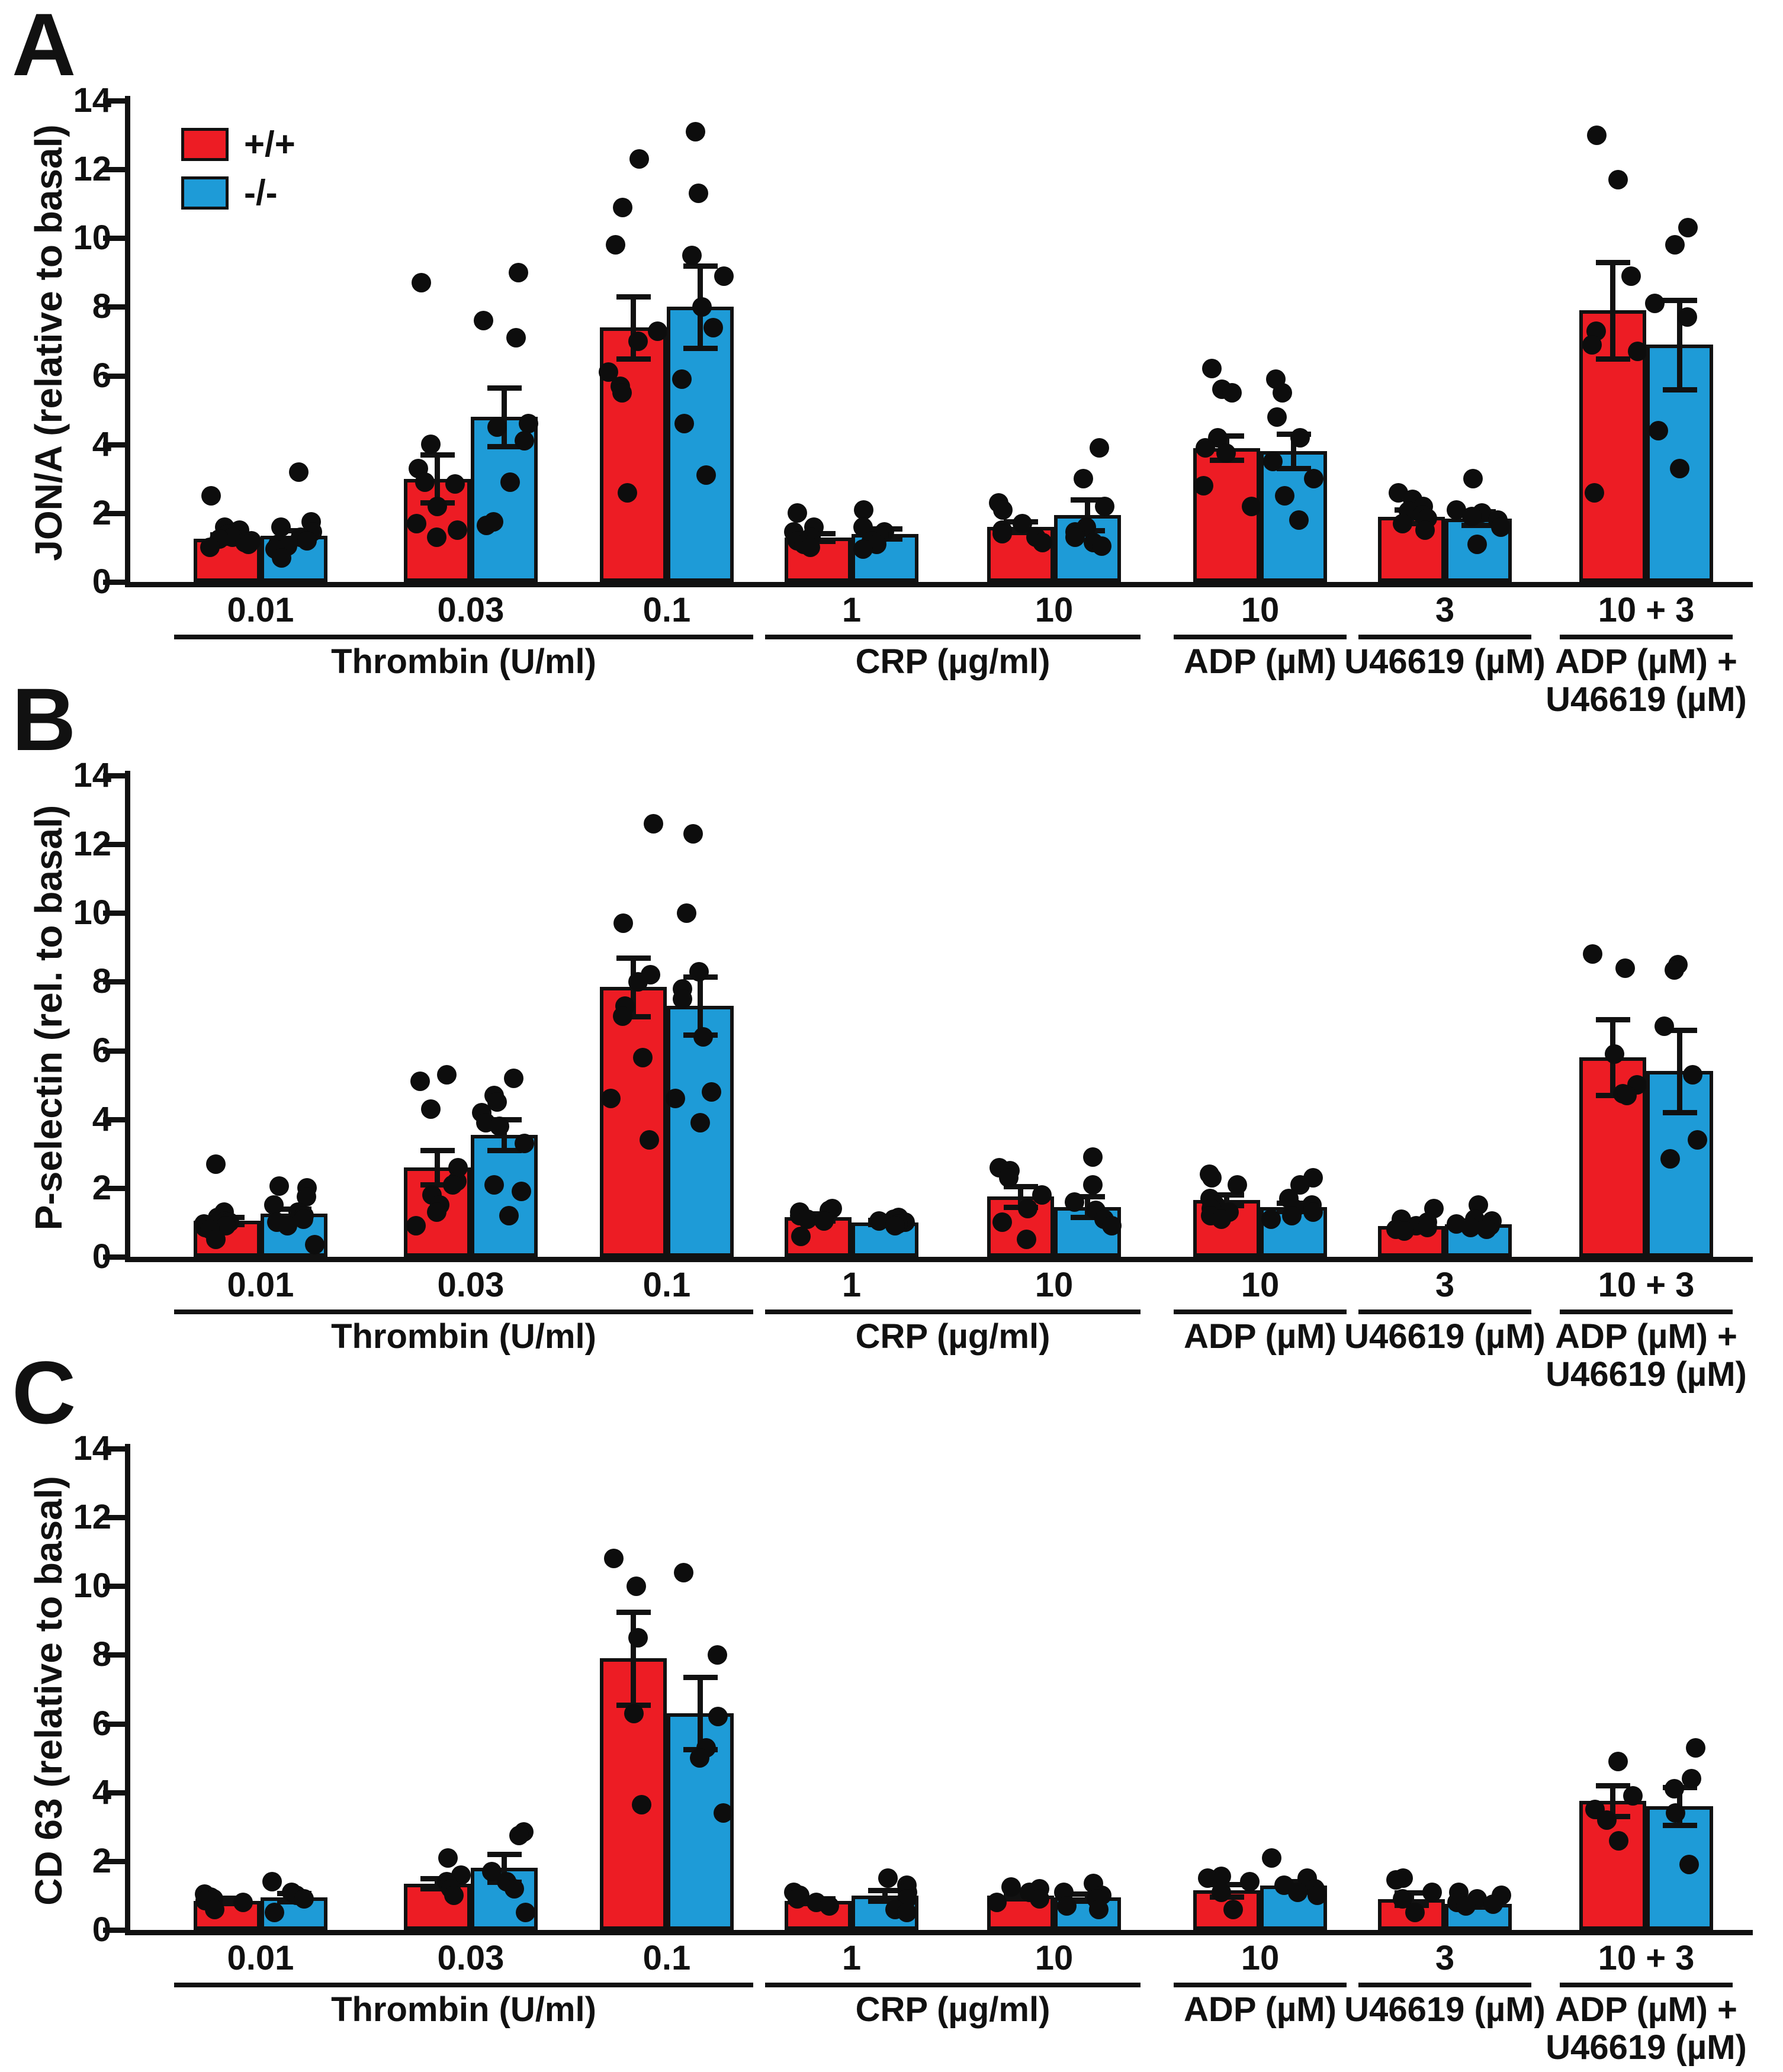 The image size is (1783, 2072). Describe the element at coordinates (1445, 1285) in the screenshot. I see `x-tick-label: 3` at that location.